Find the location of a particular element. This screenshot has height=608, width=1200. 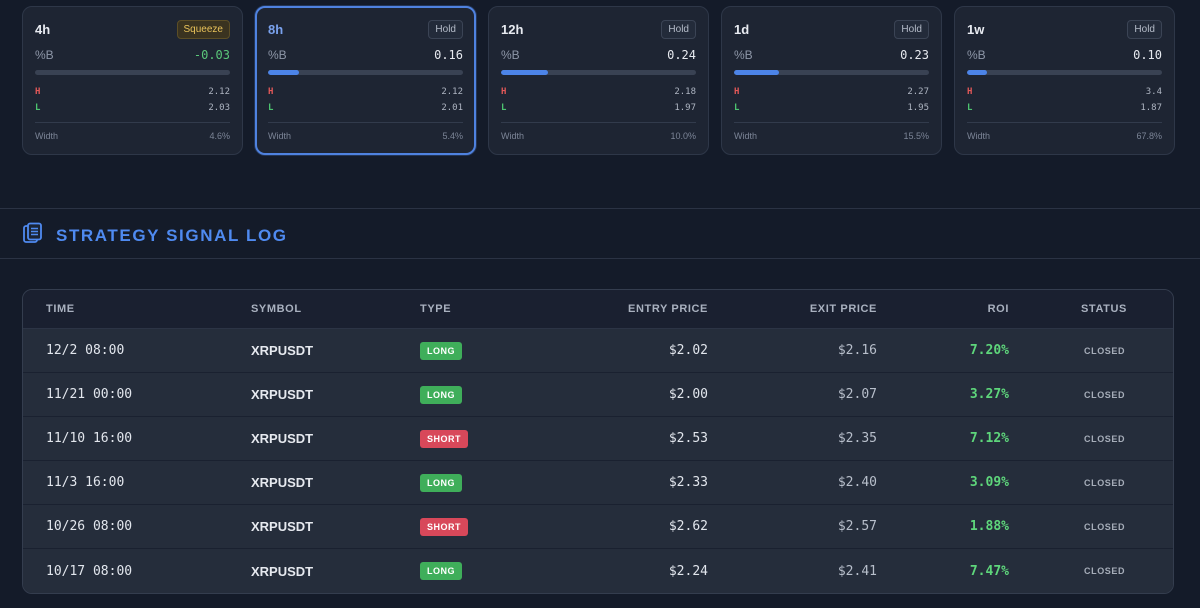

roi-cell: 3.27% is located at coordinates (989, 394).